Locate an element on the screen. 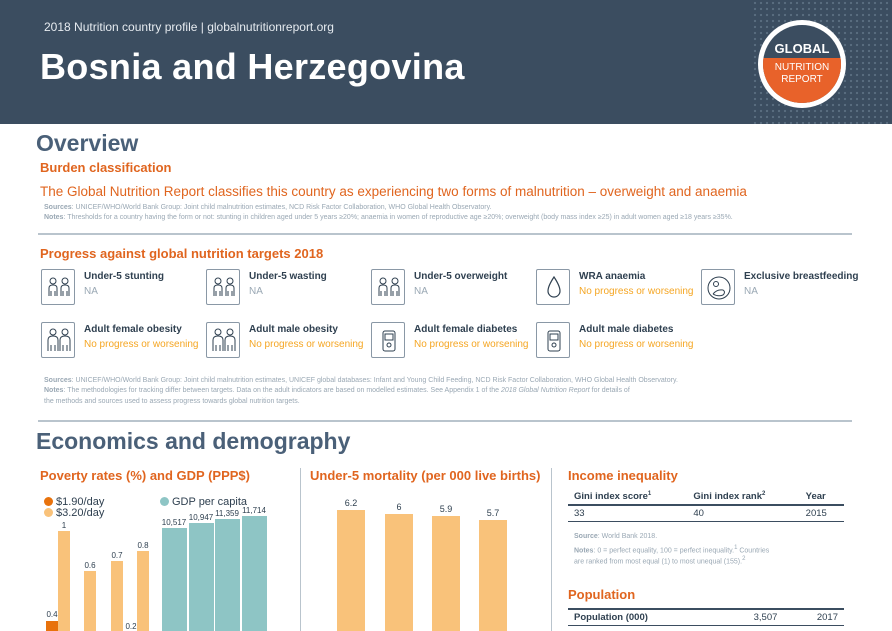 The height and width of the screenshot is (631, 892). legend-item-320: $3.20/day is located at coordinates (74, 513).